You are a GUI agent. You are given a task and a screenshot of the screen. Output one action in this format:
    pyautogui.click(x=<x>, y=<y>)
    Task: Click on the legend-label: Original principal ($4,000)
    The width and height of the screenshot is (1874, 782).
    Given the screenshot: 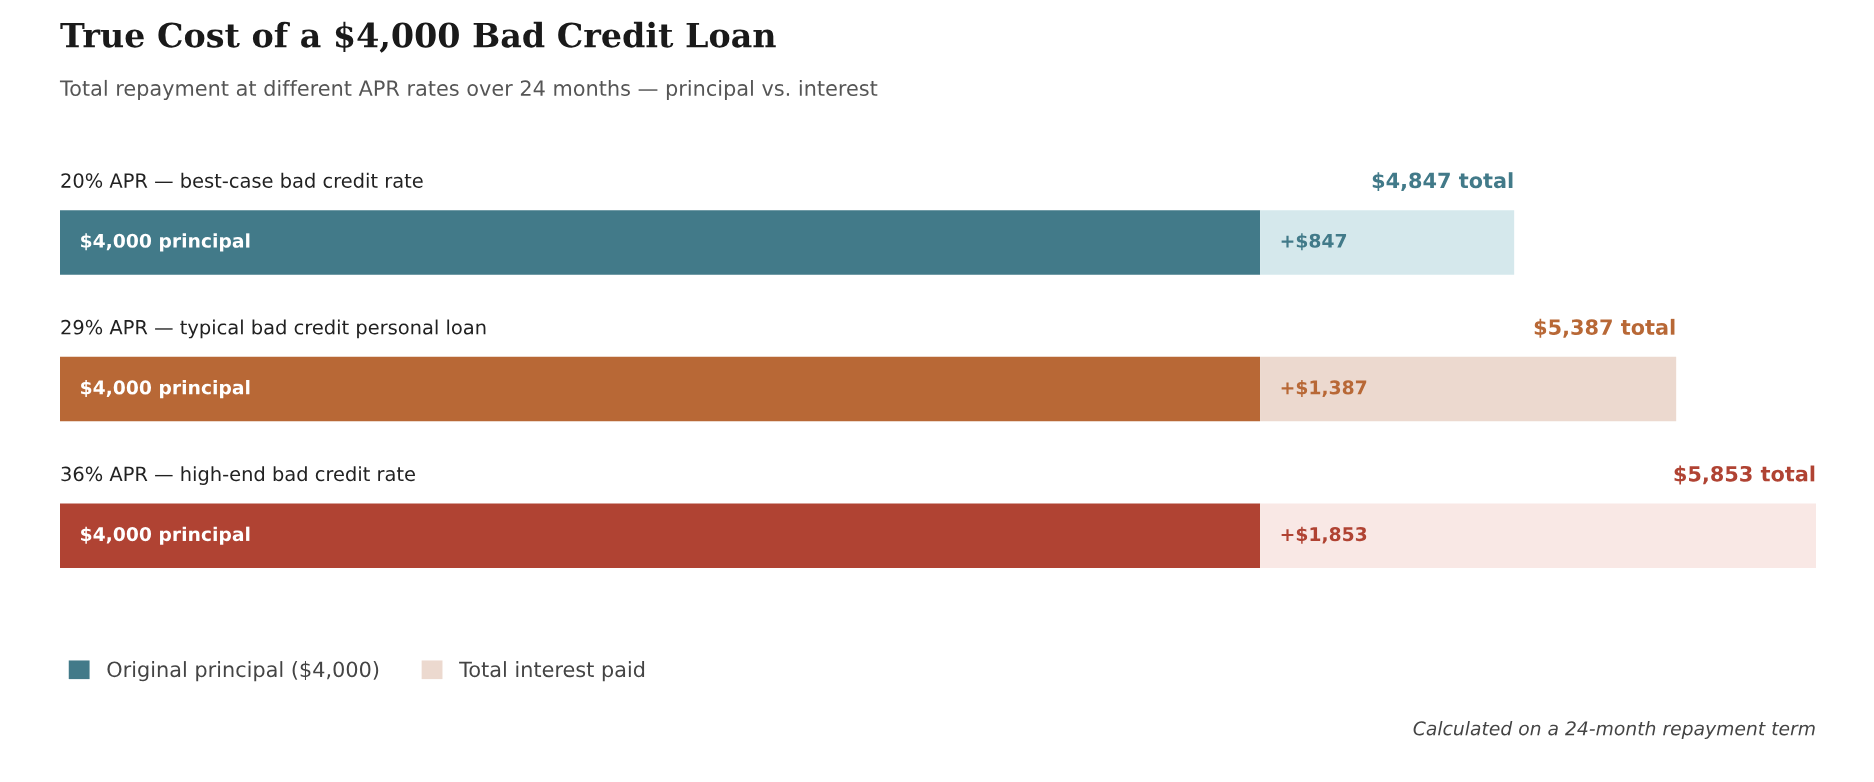 What is the action you would take?
    pyautogui.click(x=243, y=671)
    